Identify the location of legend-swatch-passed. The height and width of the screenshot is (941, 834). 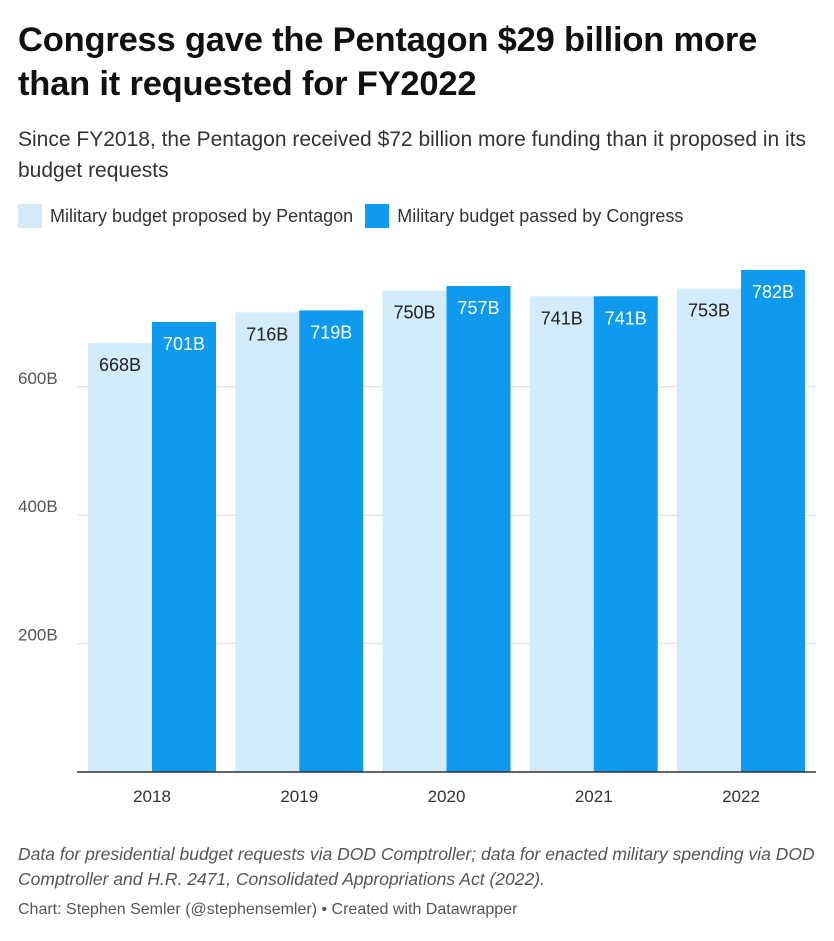
(377, 216).